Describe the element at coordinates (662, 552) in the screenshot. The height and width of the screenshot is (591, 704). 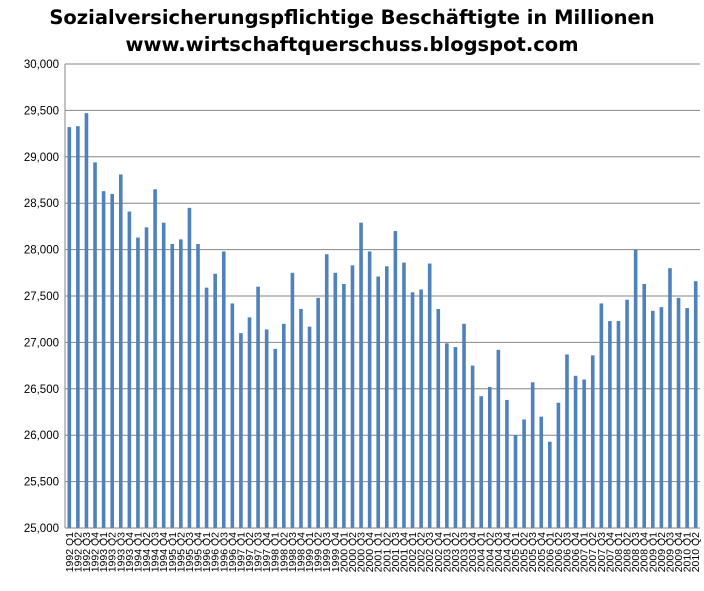
I see `x-tick-label: 2009 Q2` at that location.